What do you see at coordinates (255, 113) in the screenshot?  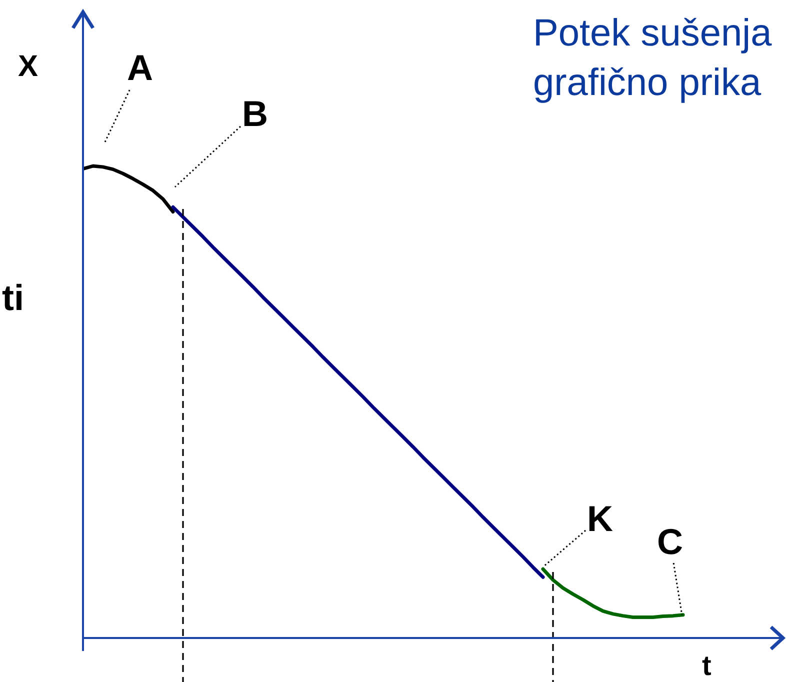 I see `text: B` at bounding box center [255, 113].